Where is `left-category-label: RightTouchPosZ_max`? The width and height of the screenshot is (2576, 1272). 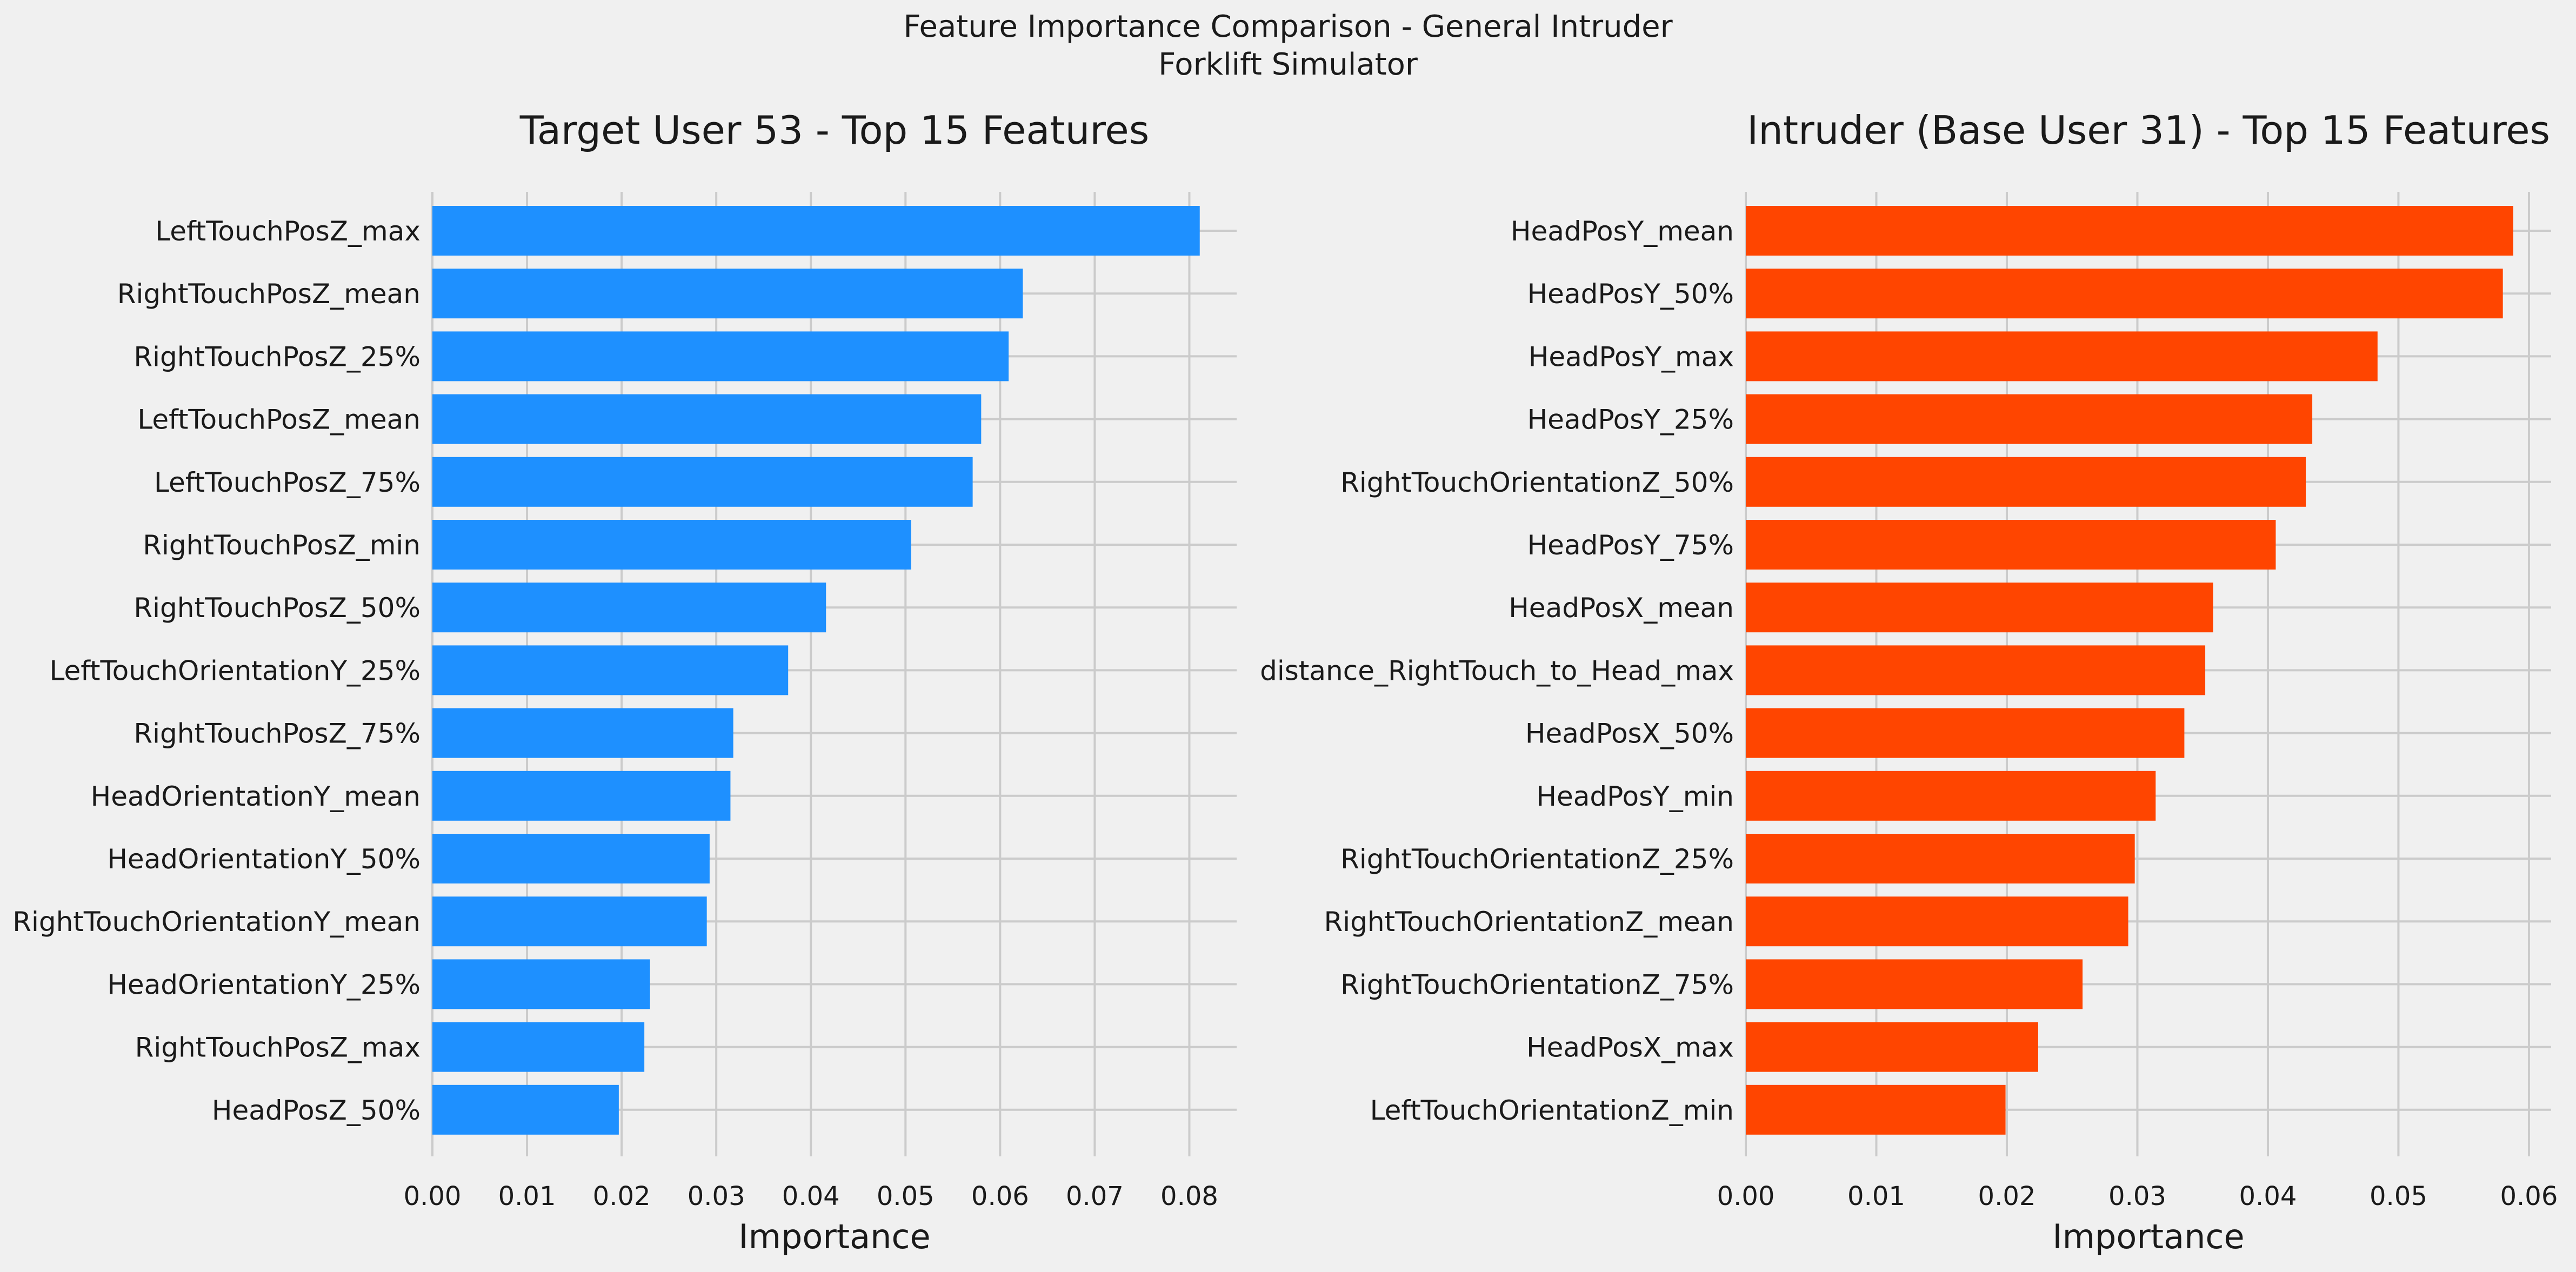 left-category-label: RightTouchPosZ_max is located at coordinates (278, 1047).